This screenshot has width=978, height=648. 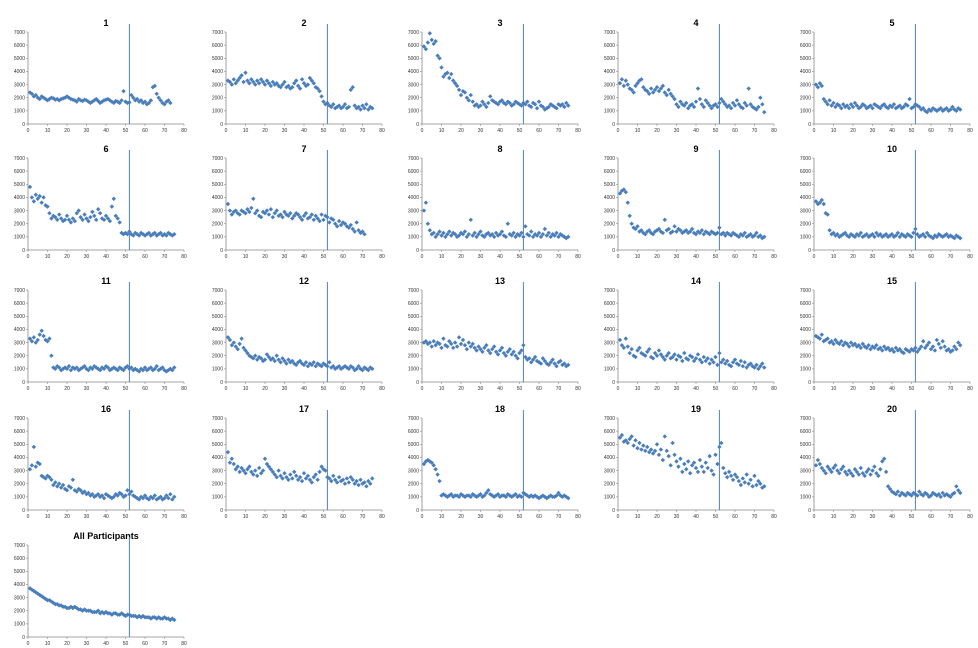 I want to click on y-tick-label: 7000, so click(x=19, y=291).